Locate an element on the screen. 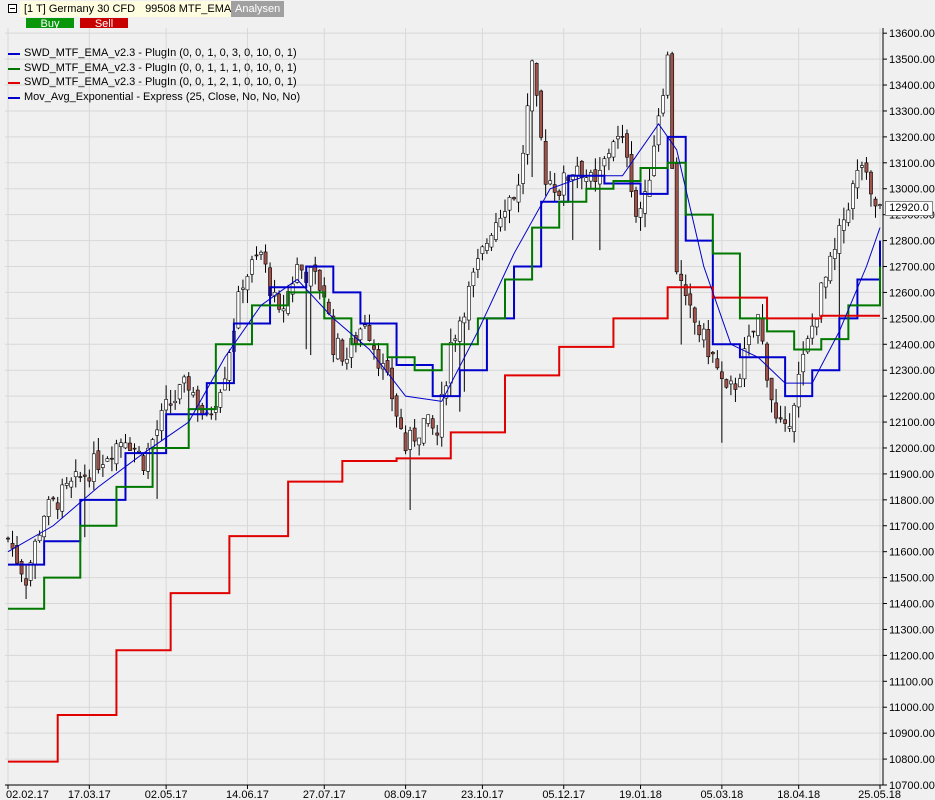 The image size is (935, 800). y-tick-label: 12600.00 is located at coordinates (912, 293).